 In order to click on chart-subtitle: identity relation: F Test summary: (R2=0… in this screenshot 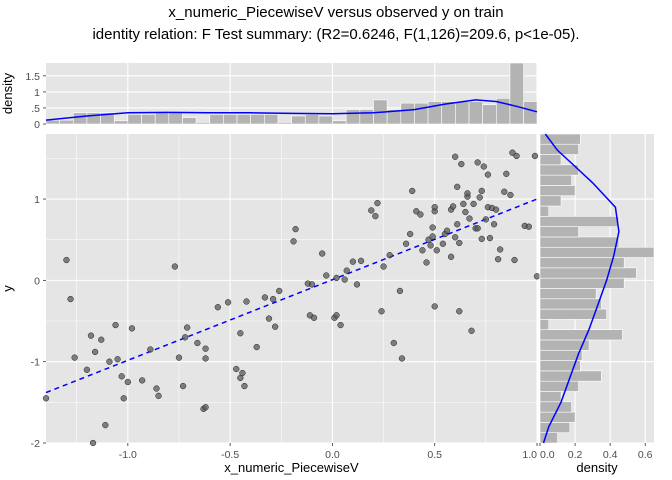, I will do `click(336, 34)`.